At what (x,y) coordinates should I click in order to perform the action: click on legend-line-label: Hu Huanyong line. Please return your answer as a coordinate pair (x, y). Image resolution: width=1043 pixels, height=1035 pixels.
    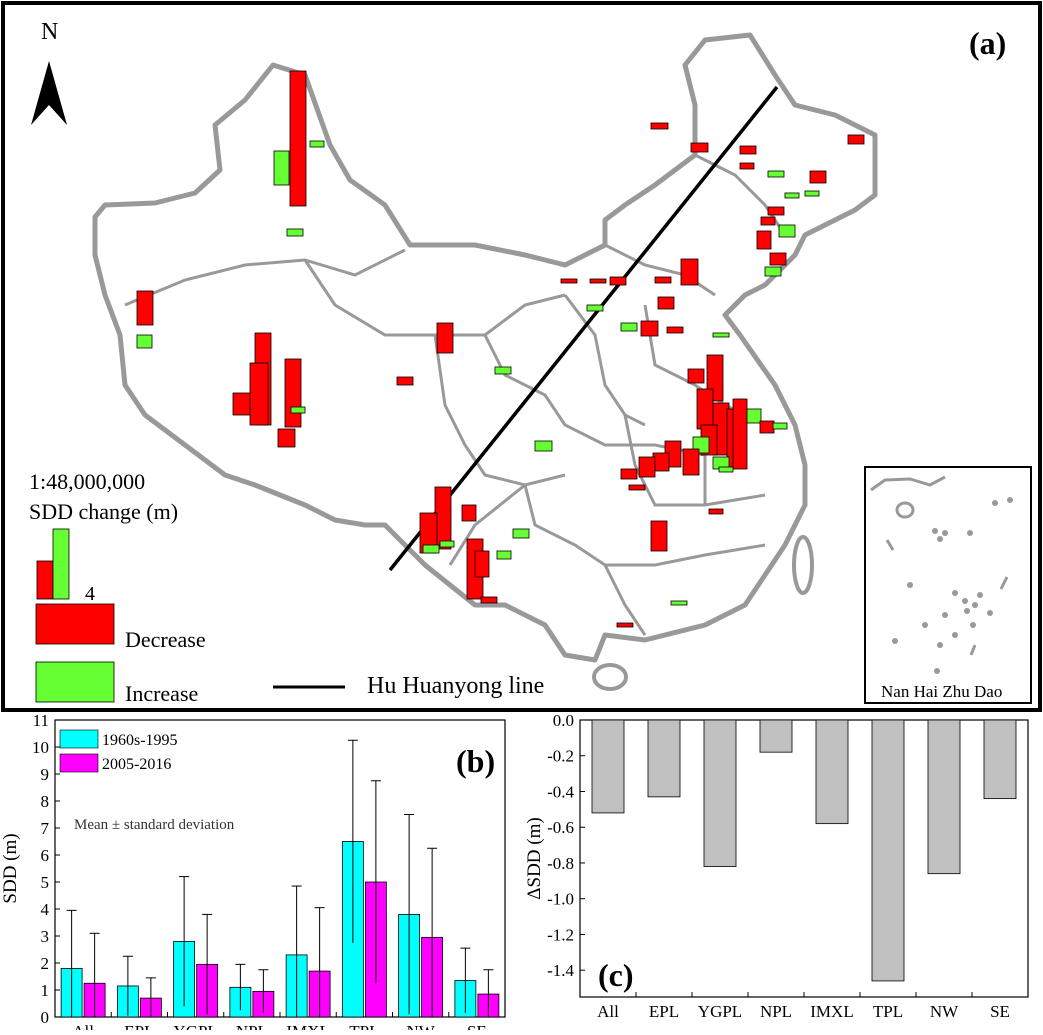
    Looking at the image, I should click on (456, 686).